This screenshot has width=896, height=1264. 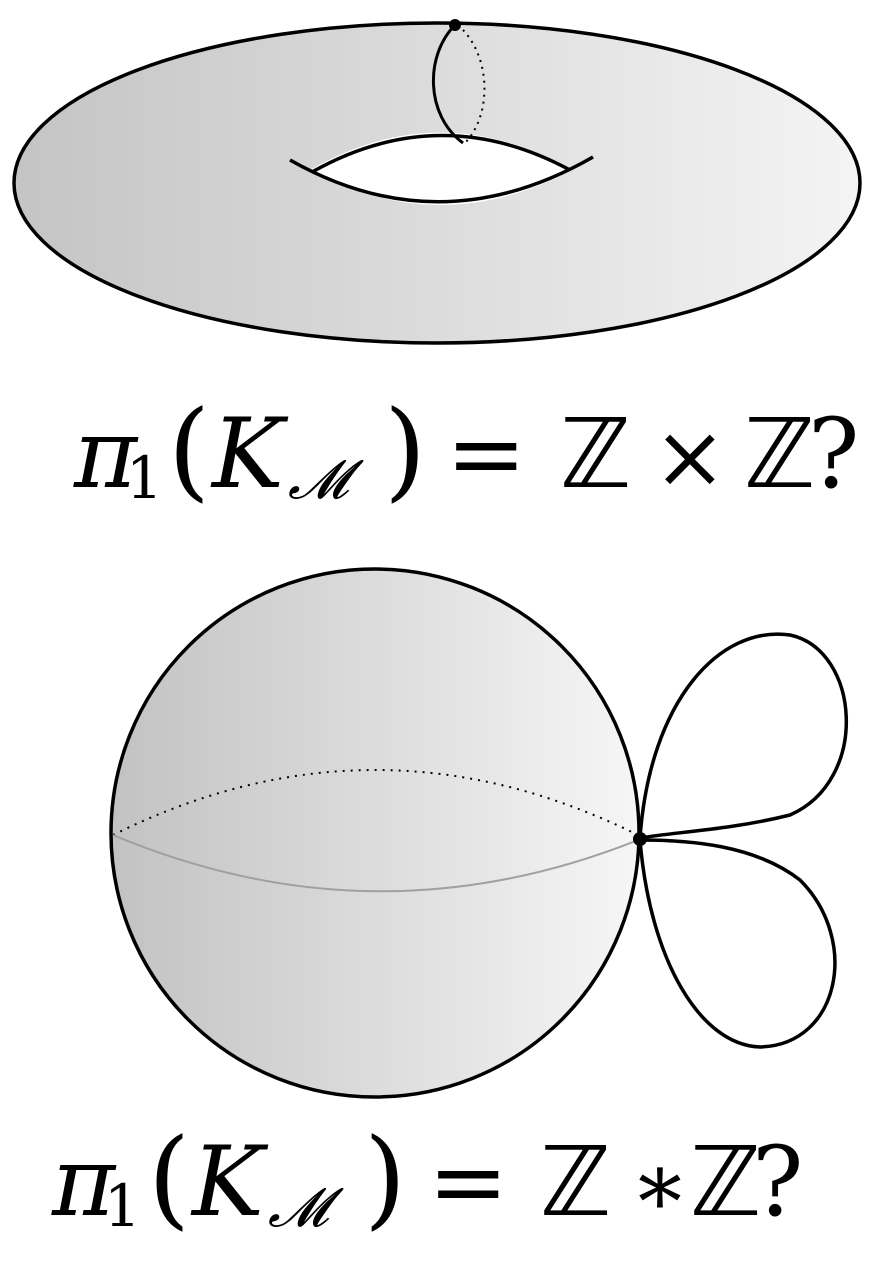 What do you see at coordinates (375, 802) in the screenshot?
I see `sphere-equator-back` at bounding box center [375, 802].